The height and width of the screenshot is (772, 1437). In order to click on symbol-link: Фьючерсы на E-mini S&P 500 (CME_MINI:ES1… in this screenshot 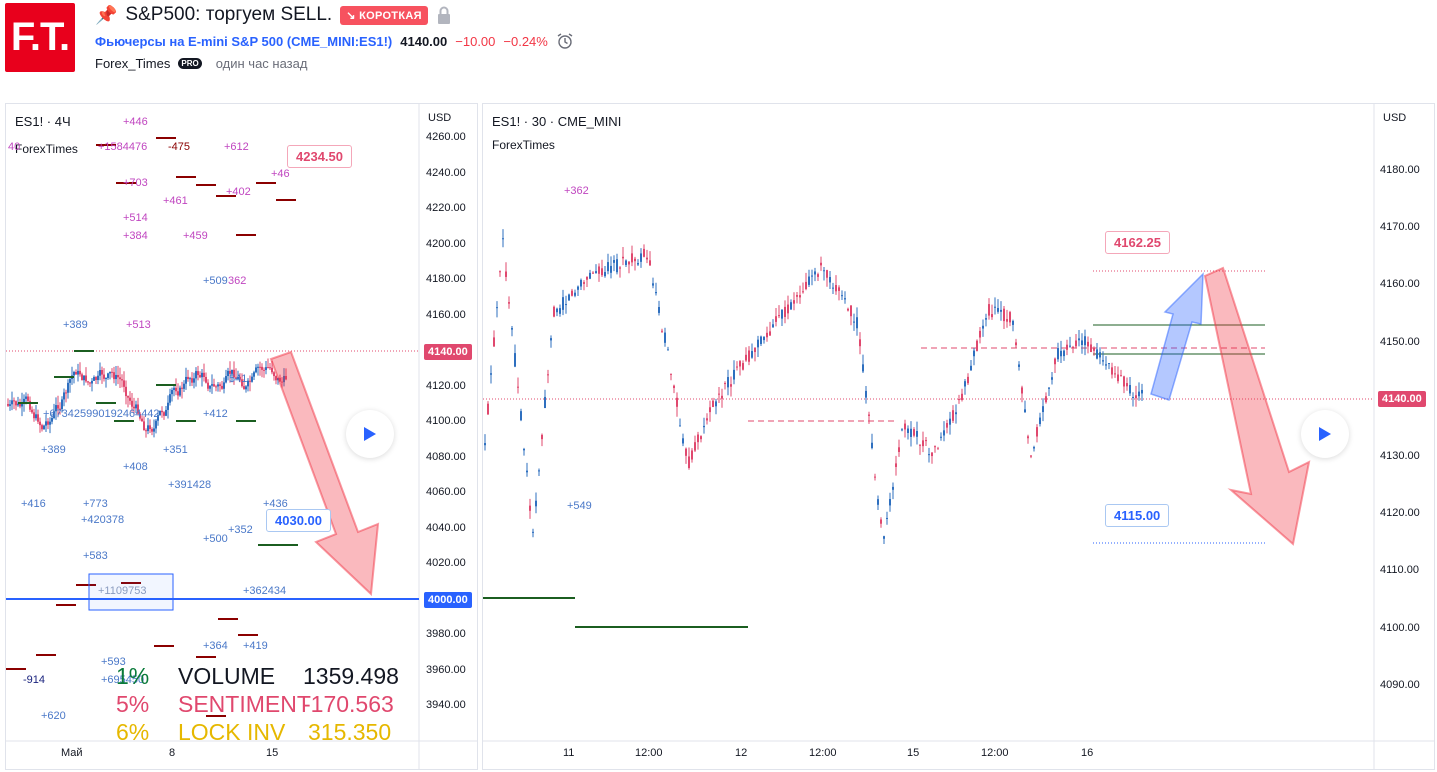, I will do `click(244, 41)`.